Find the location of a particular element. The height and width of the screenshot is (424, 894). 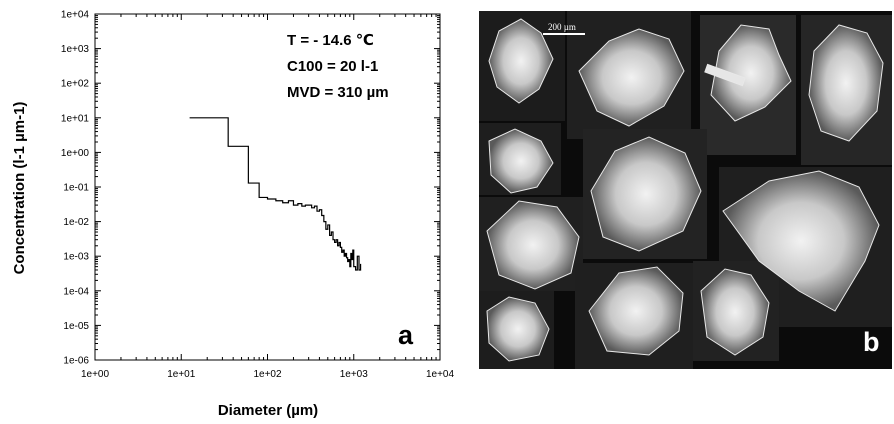

y-tick-label: 1e-02 is located at coordinates (76, 222).